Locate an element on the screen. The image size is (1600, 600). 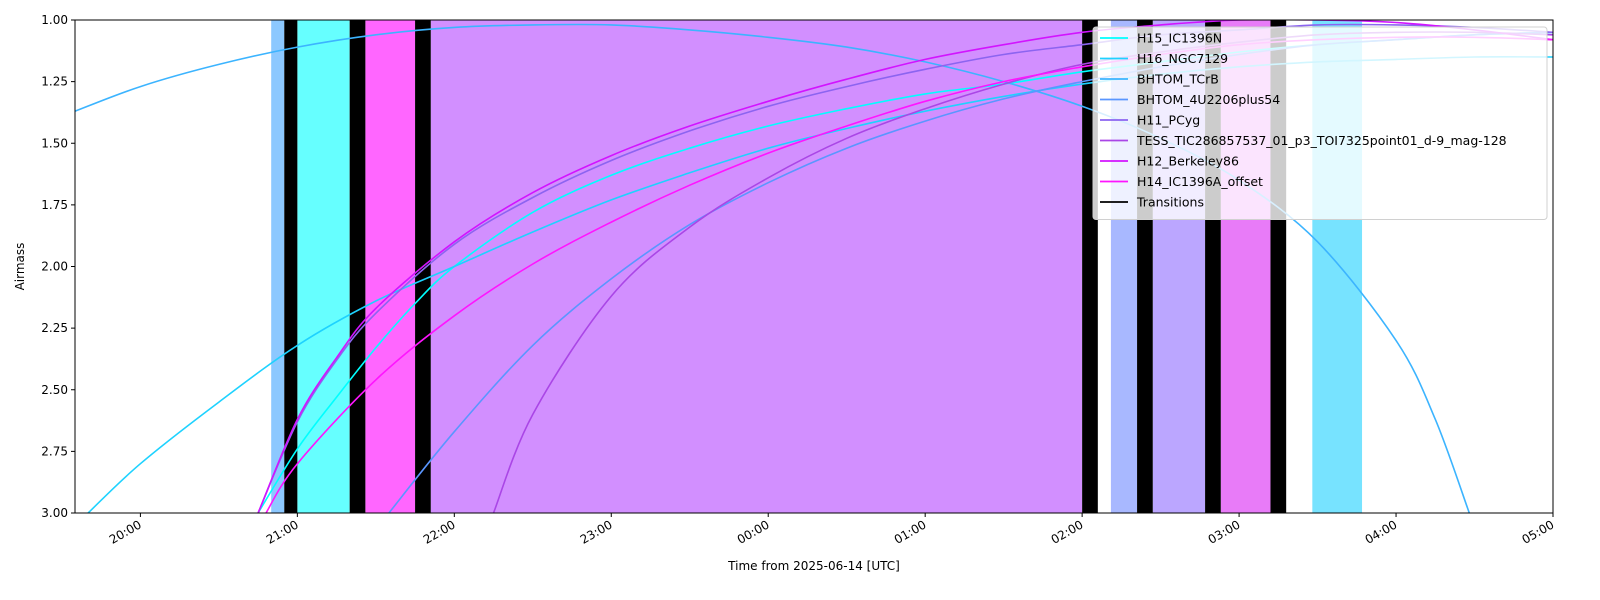
legend-entry: H12_Berkeley86 is located at coordinates (1188, 161).